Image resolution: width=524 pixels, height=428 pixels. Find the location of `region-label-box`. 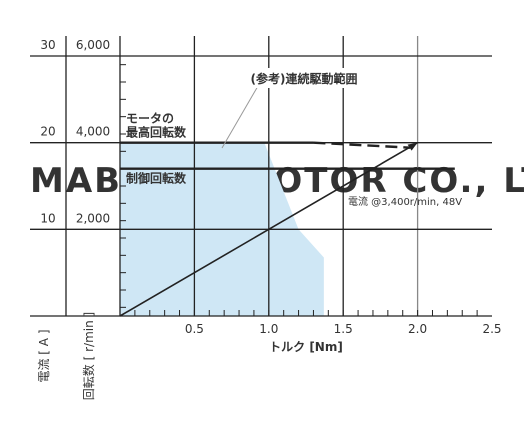

region-label-box is located at coordinates (304, 78).